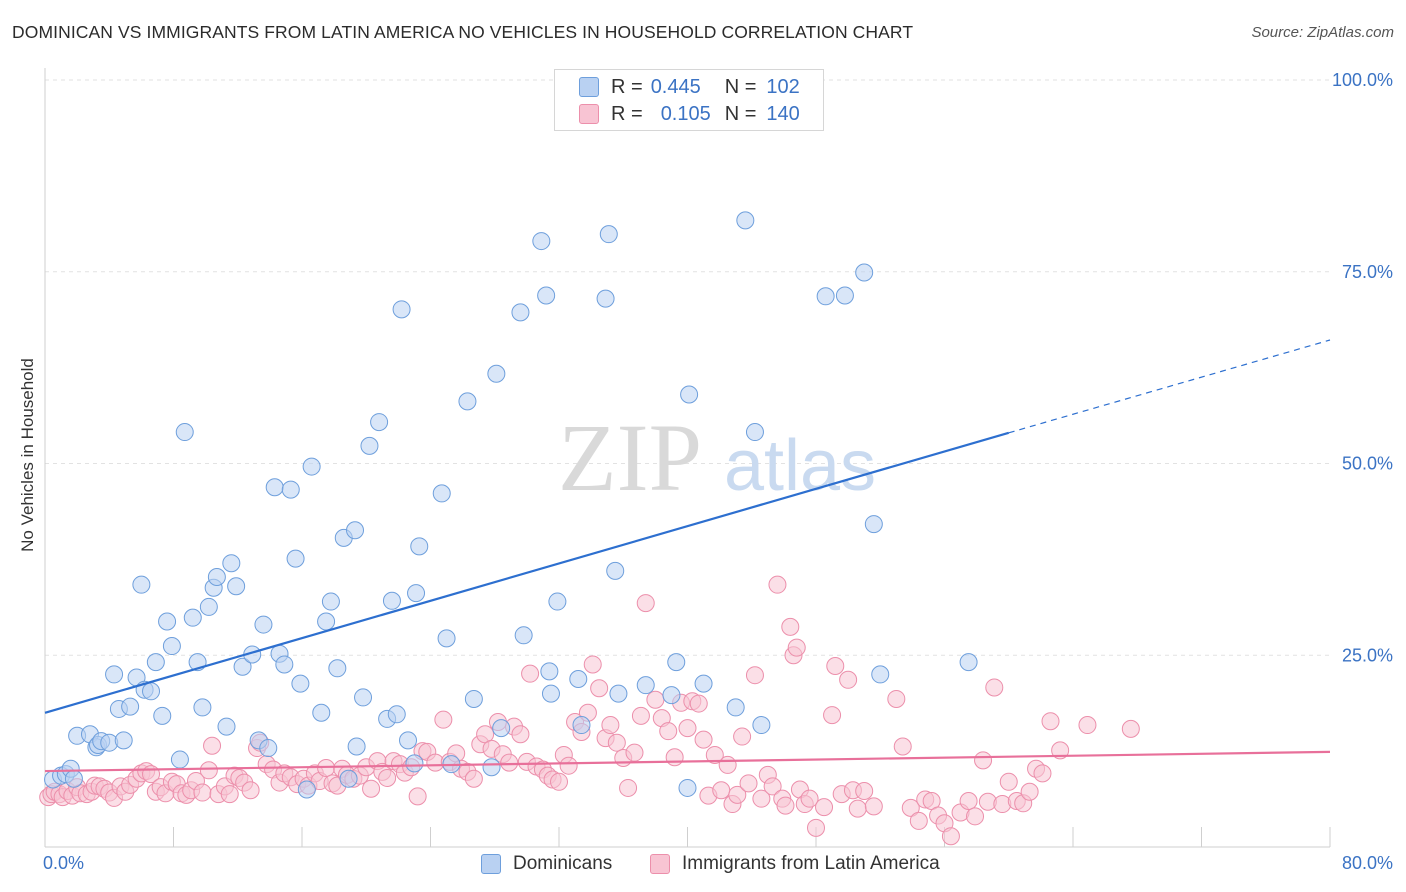 This screenshot has width=1406, height=892. What do you see at coordinates (703, 864) in the screenshot?
I see `series-legend: Dominicans Immigrants from Latin America` at bounding box center [703, 864].